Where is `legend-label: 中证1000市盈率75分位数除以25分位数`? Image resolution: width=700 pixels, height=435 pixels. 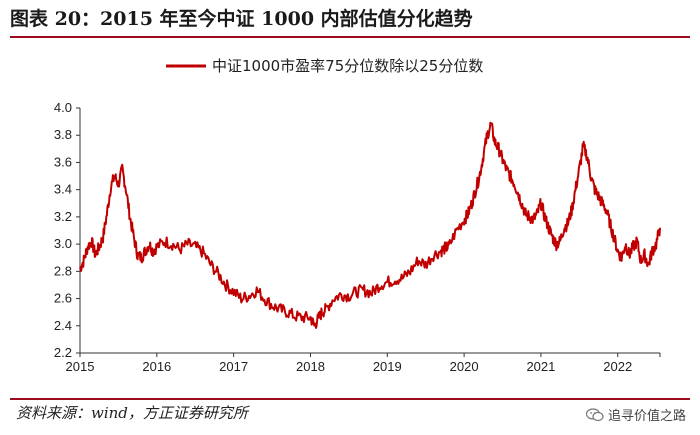 legend-label: 中证1000市盈率75分位数除以25分位数 is located at coordinates (347, 66).